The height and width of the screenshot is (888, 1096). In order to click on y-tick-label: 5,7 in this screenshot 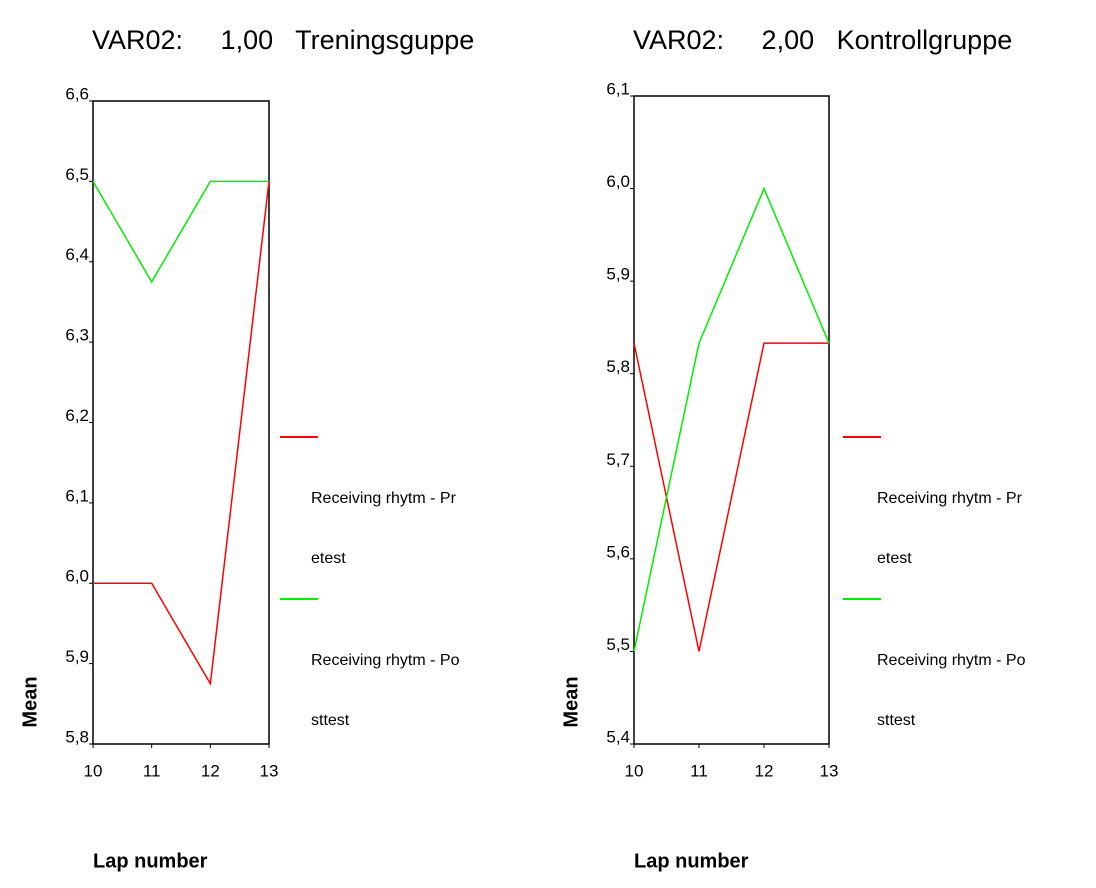, I will do `click(618, 459)`.